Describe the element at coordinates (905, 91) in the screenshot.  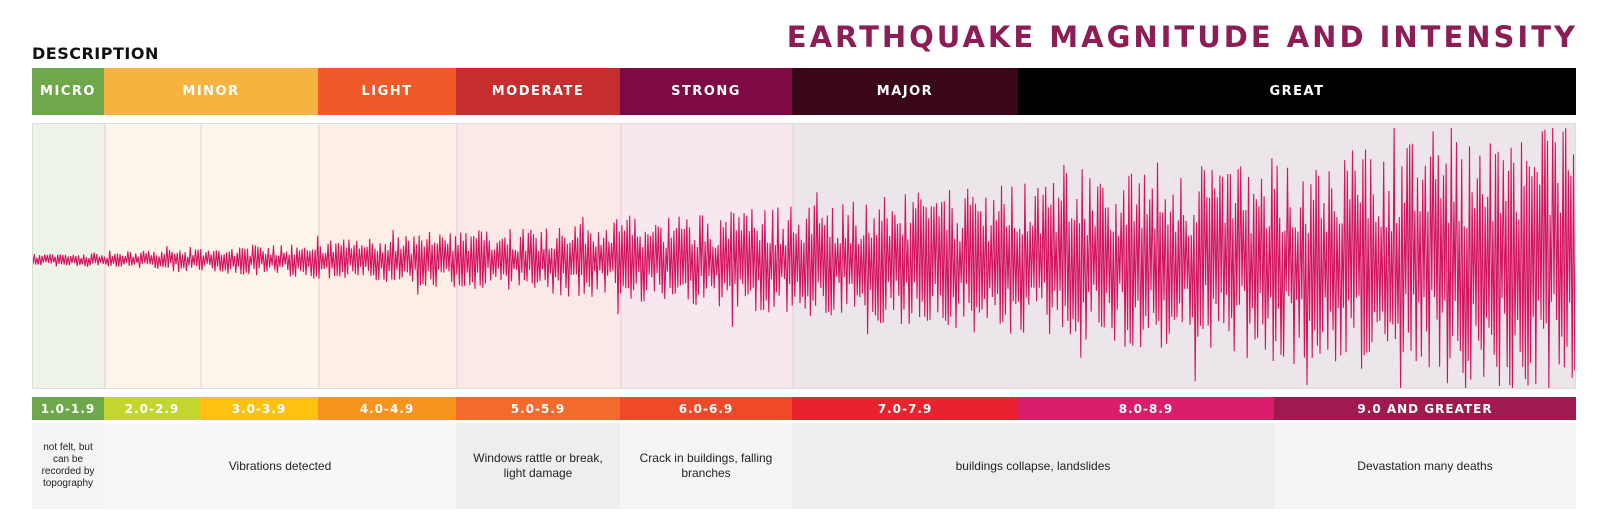
I see `class-band-major: MAJOR` at that location.